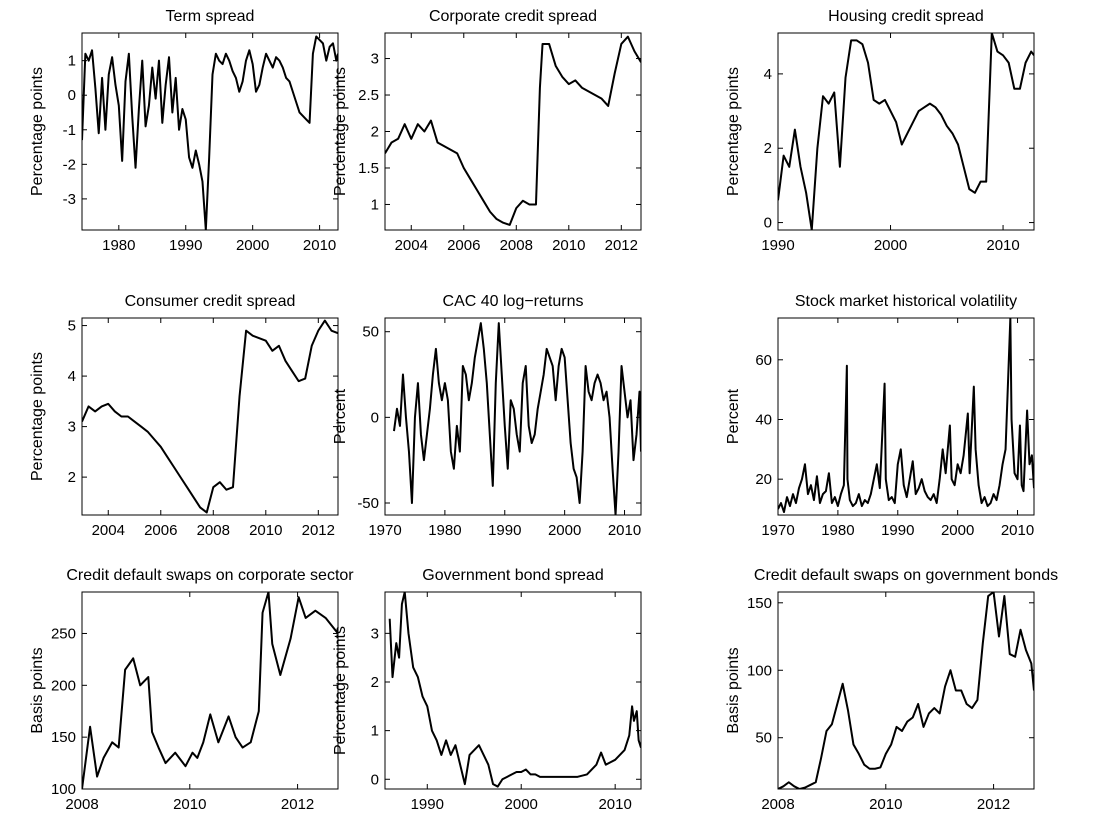  Describe the element at coordinates (210, 16) in the screenshot. I see `subplot-title: Term spread` at that location.